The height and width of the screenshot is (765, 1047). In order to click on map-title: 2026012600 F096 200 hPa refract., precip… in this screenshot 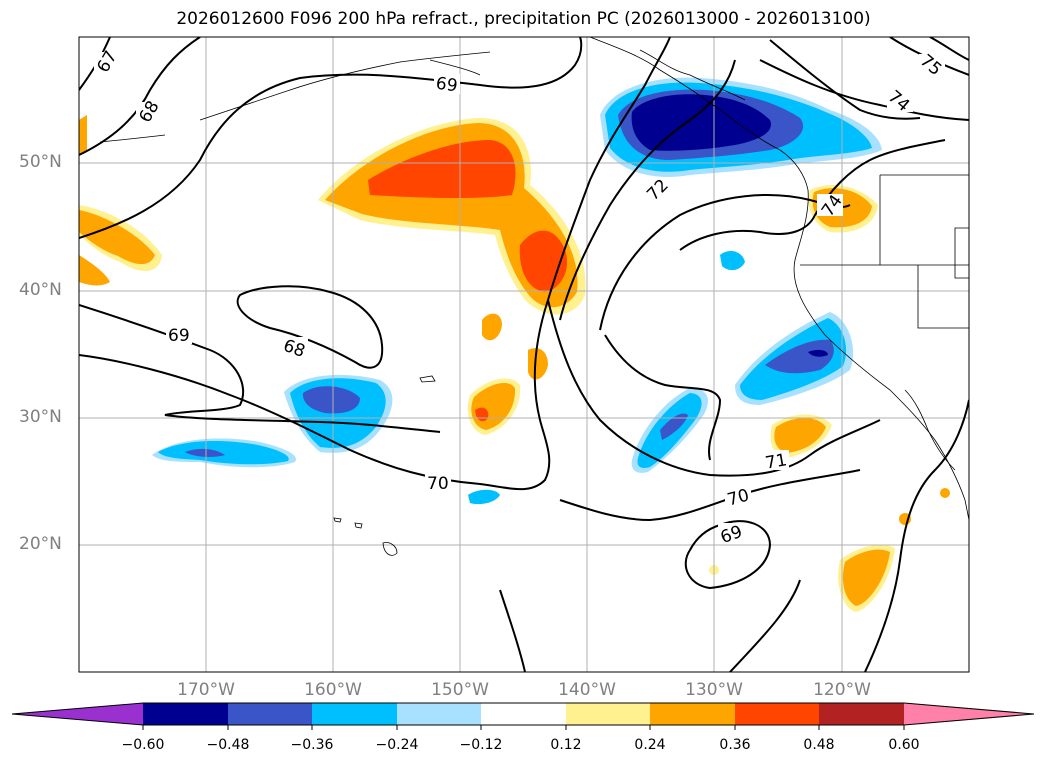, I will do `click(523, 19)`.